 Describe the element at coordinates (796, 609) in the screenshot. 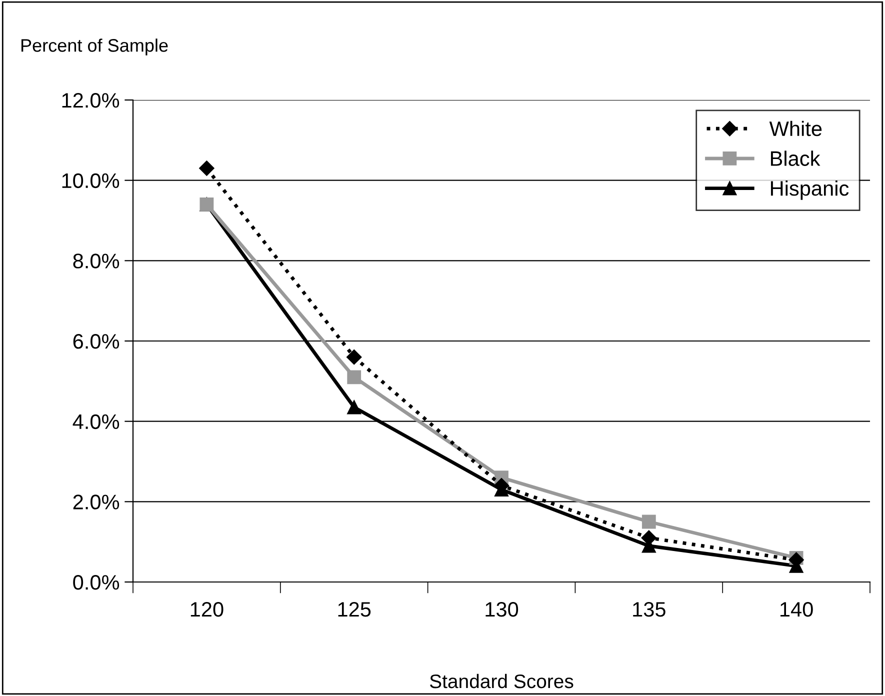

I see `x-tick-label: 140` at that location.